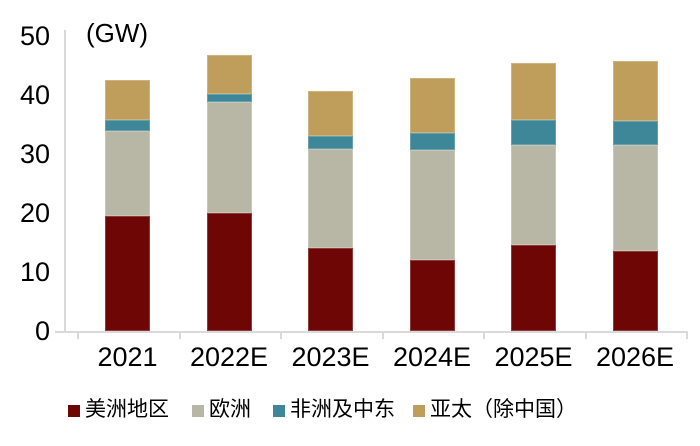 The height and width of the screenshot is (446, 700). What do you see at coordinates (229, 157) in the screenshot?
I see `bar-segment-2022E-series1` at bounding box center [229, 157].